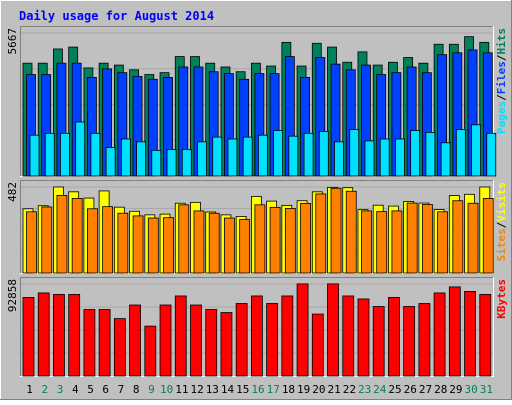  I want to click on x-tick-label: 27, so click(425, 389).